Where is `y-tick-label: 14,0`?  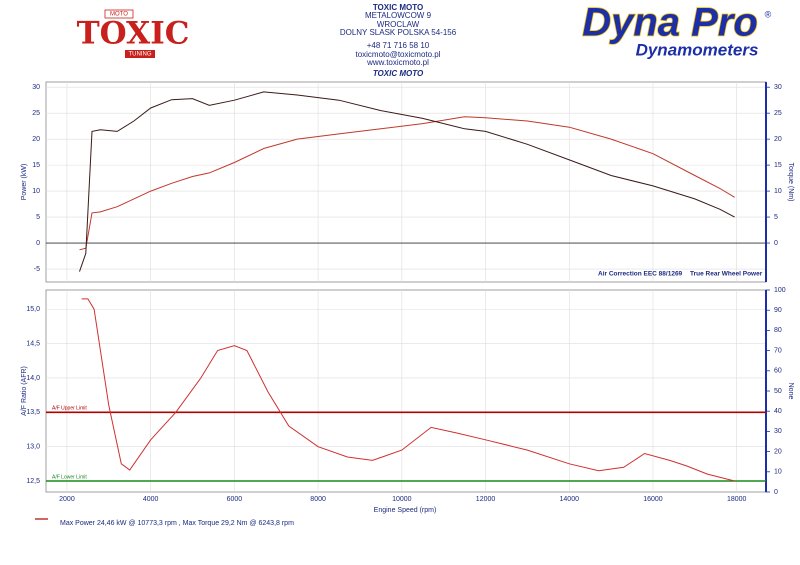
y-tick-label: 14,0 is located at coordinates (33, 378).